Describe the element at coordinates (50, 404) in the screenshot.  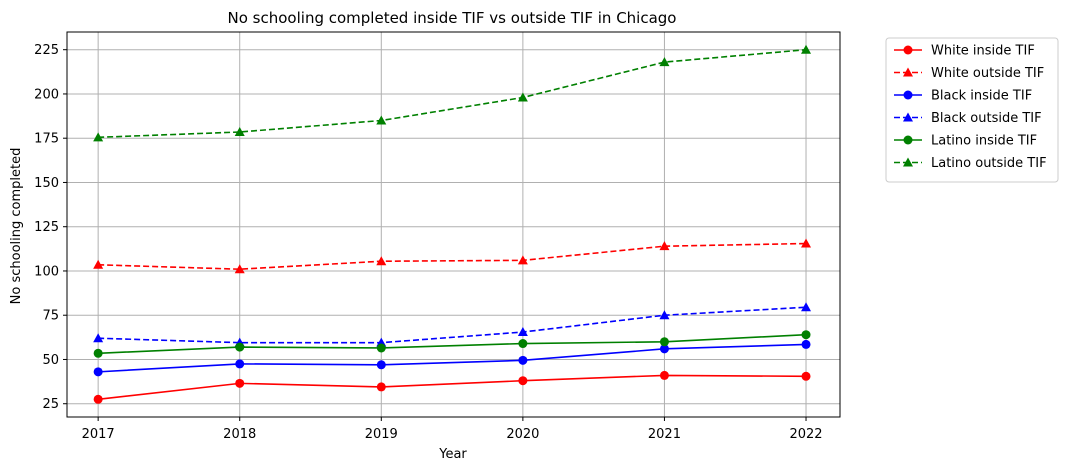
I see `y-tick-label: 25` at that location.